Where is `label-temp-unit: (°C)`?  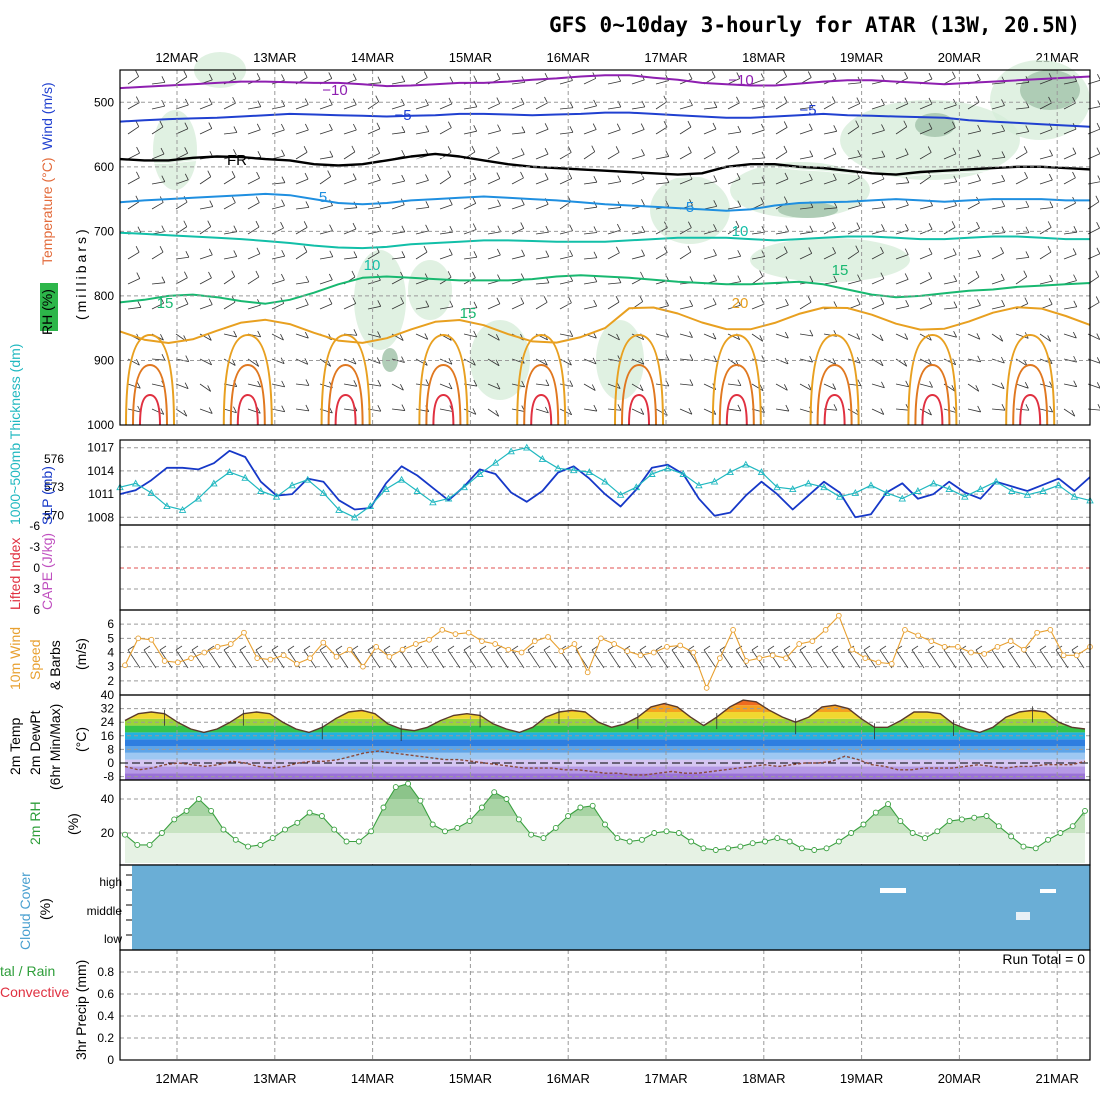
label-temp-unit: (°C) is located at coordinates (81, 739).